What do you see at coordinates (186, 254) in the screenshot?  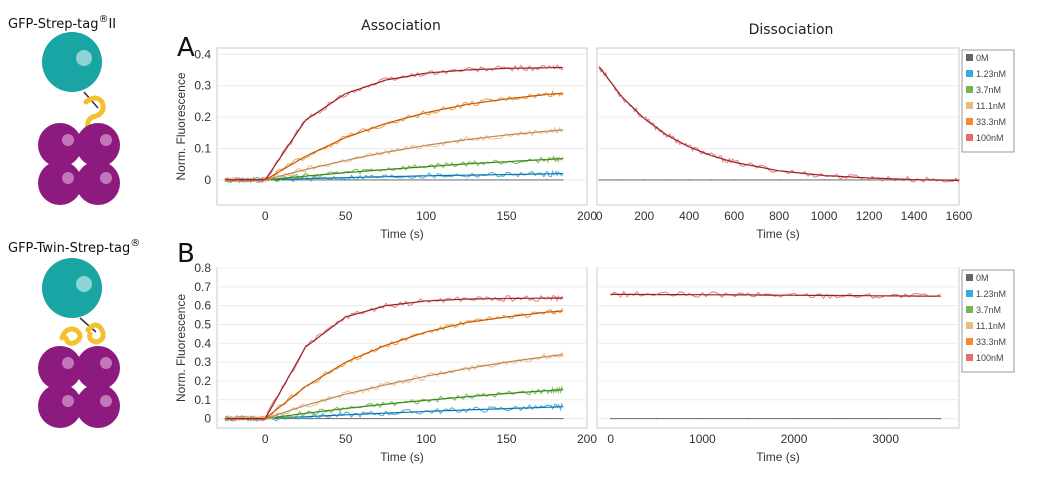 I see `panel-letter-b: B` at bounding box center [186, 254].